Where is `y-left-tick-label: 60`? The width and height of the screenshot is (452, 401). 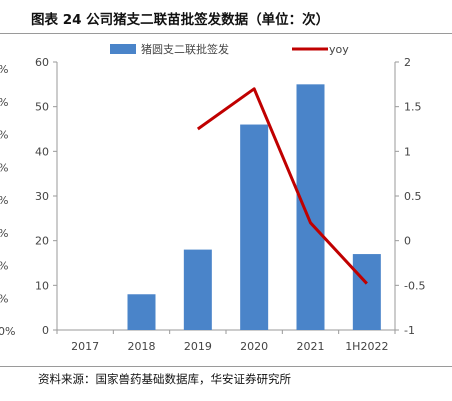 y-left-tick-label: 60 is located at coordinates (42, 62).